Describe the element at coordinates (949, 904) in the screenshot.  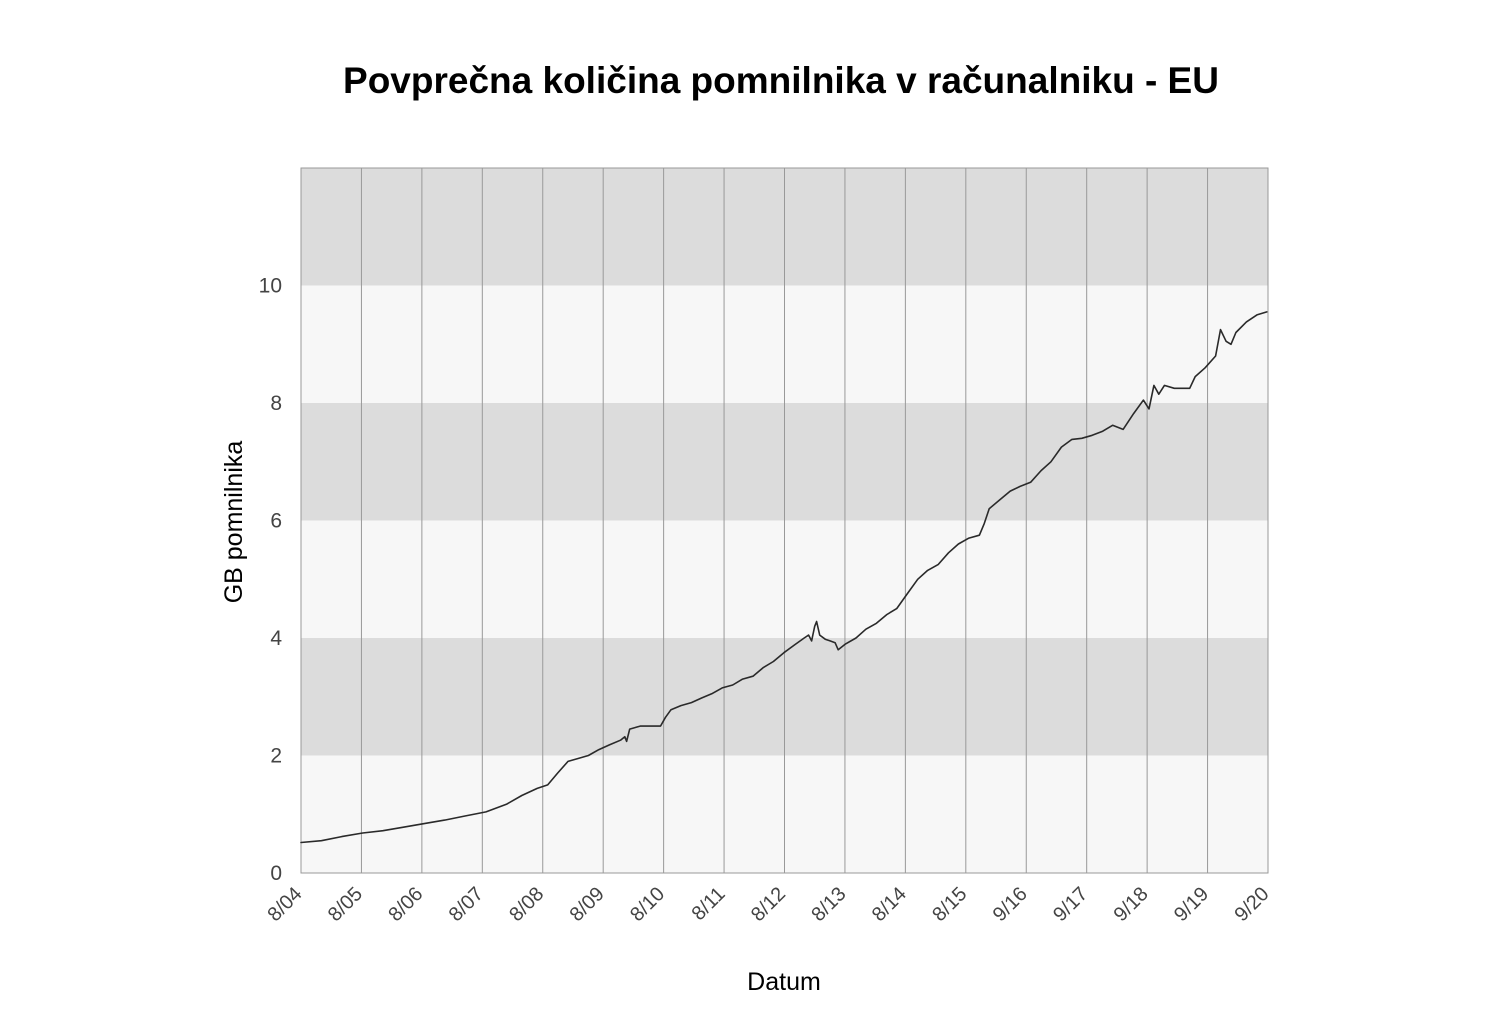
I see `x-tick-label: 8/15` at that location.